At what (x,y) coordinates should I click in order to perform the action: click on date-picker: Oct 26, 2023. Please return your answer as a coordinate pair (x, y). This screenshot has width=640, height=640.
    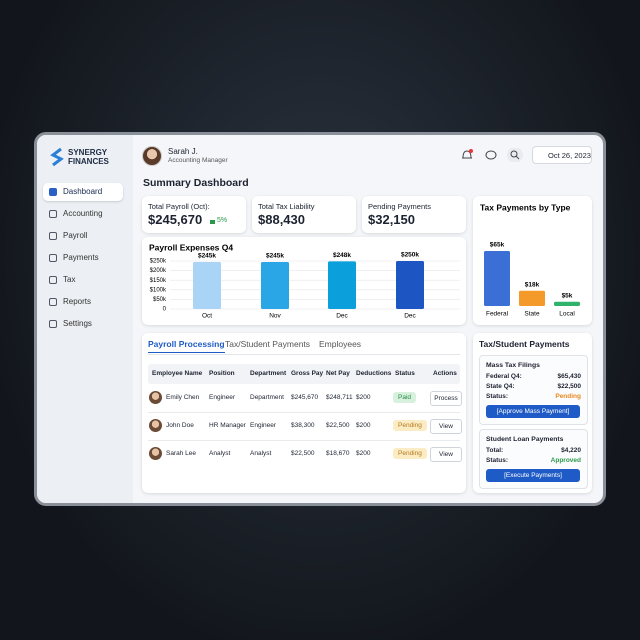
    Looking at the image, I should click on (562, 155).